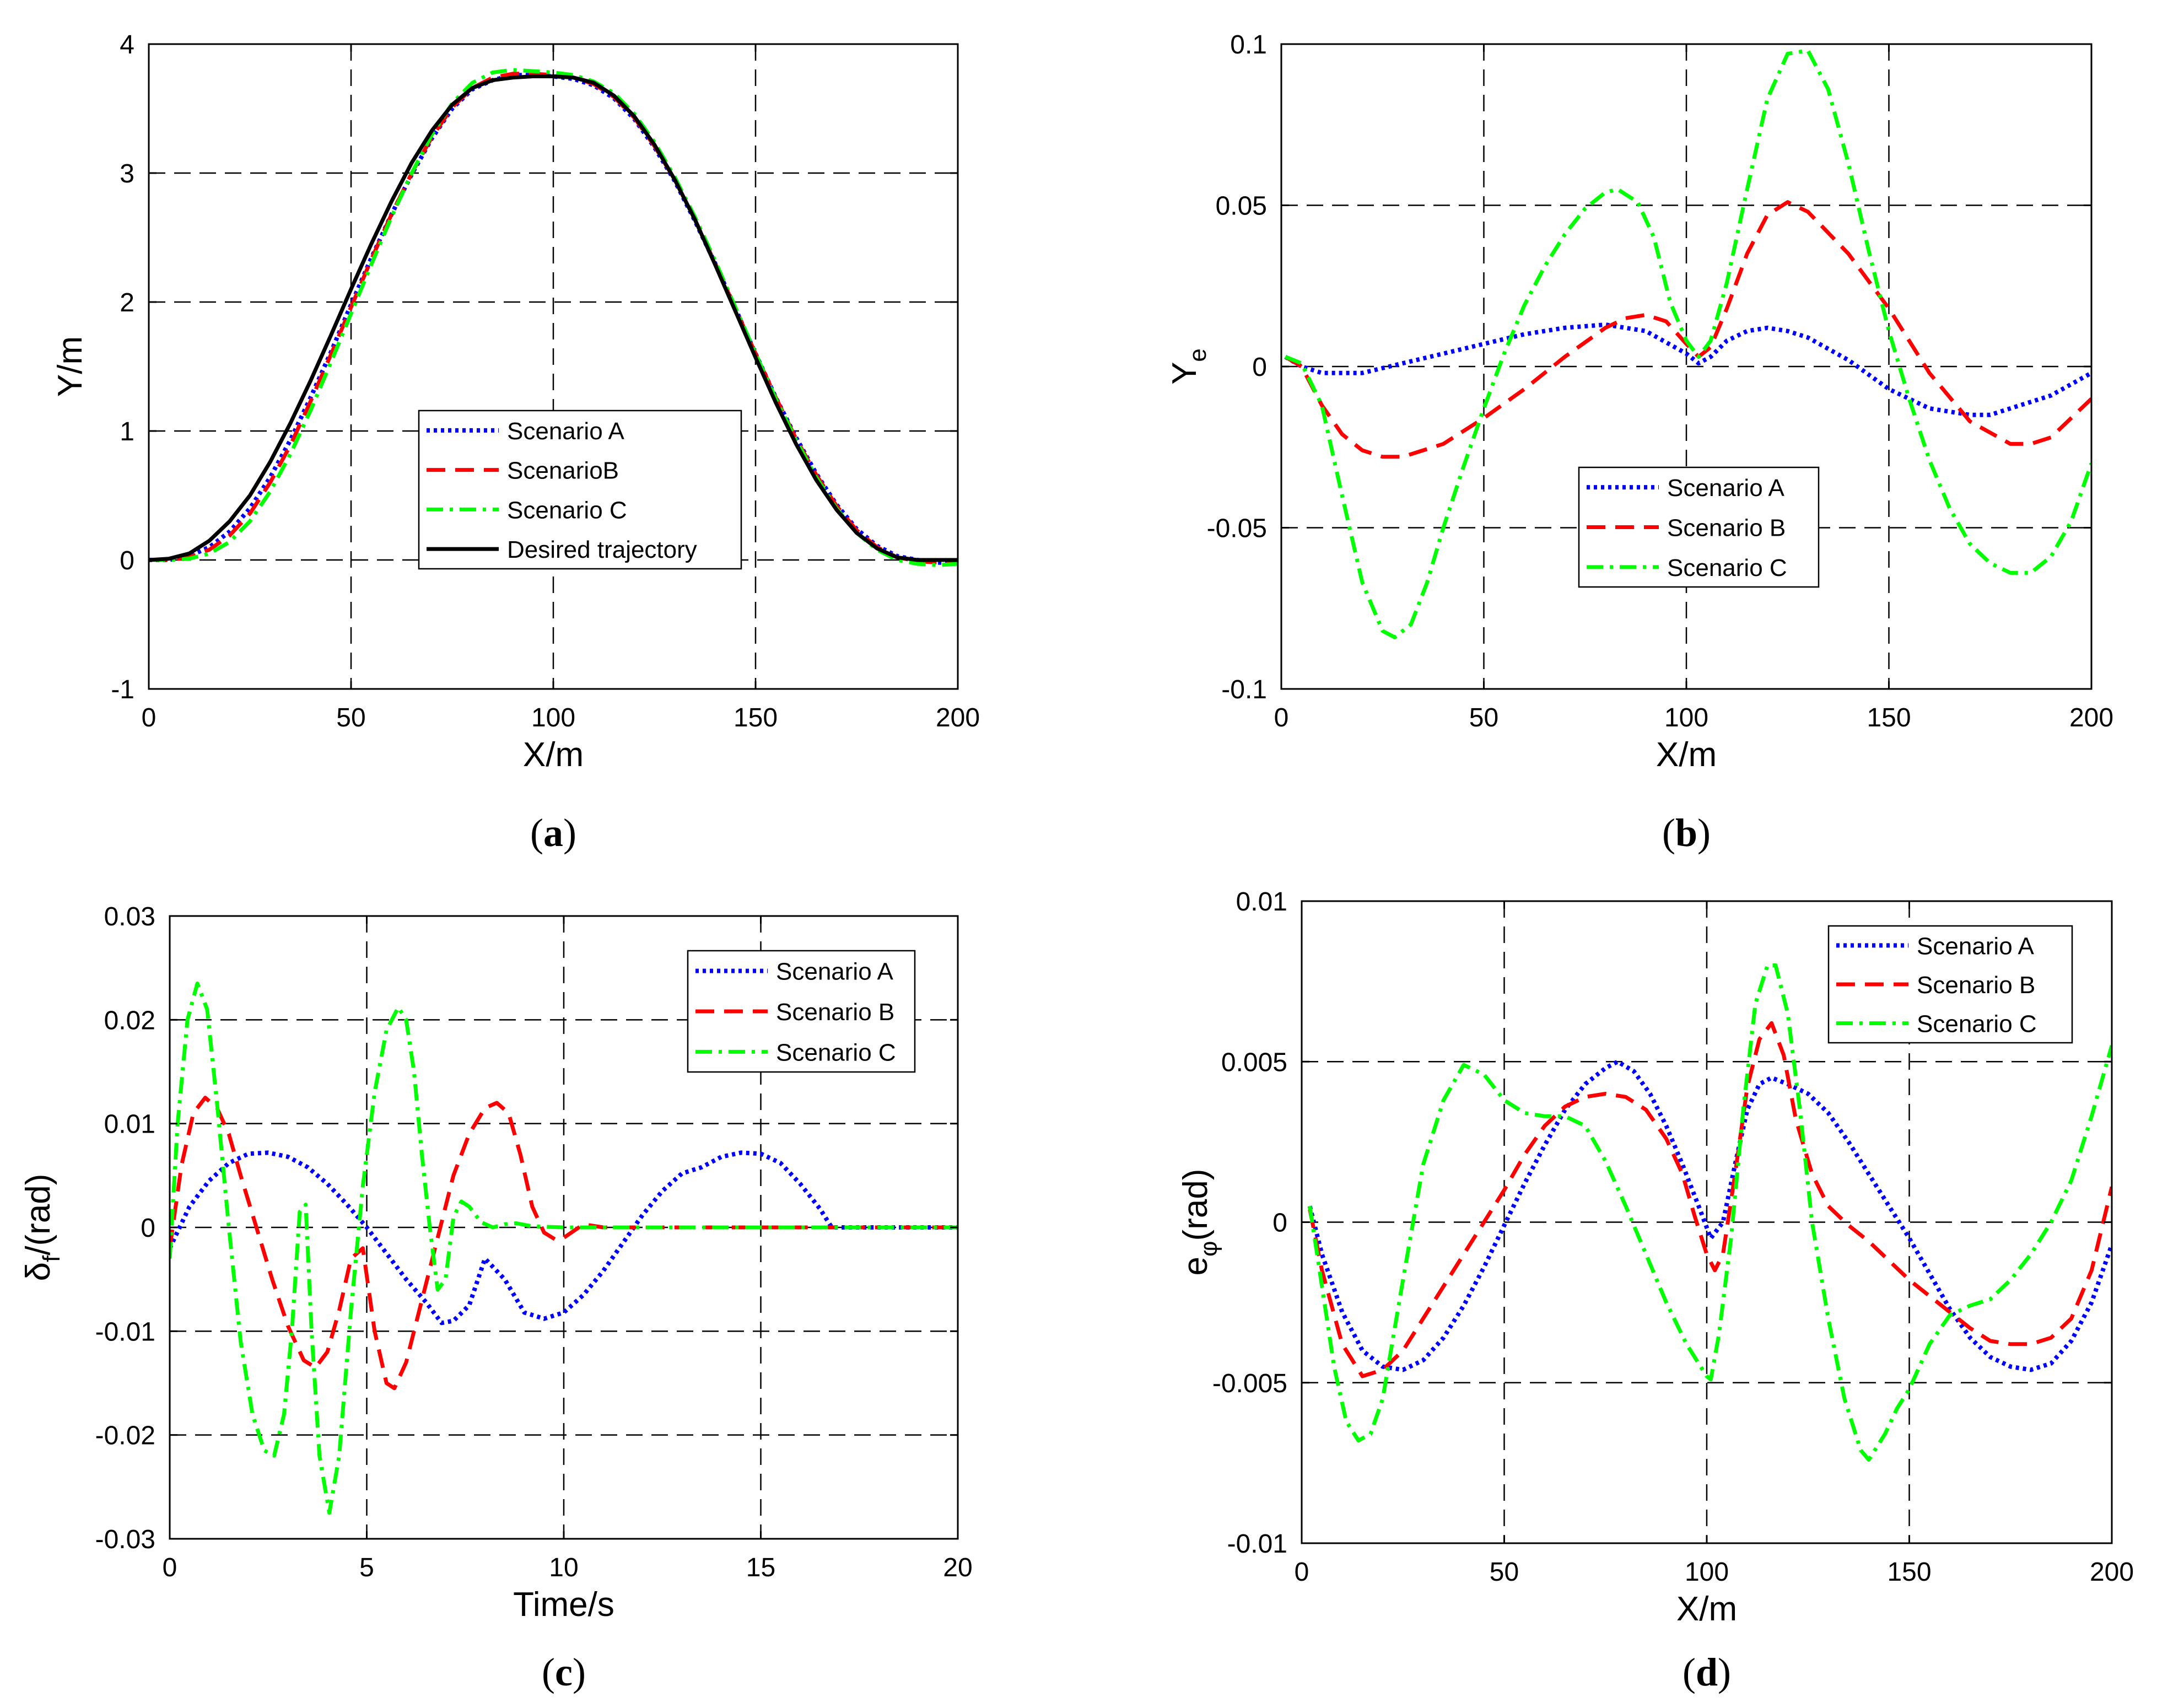  I want to click on y-tick-label: 3, so click(127, 173).